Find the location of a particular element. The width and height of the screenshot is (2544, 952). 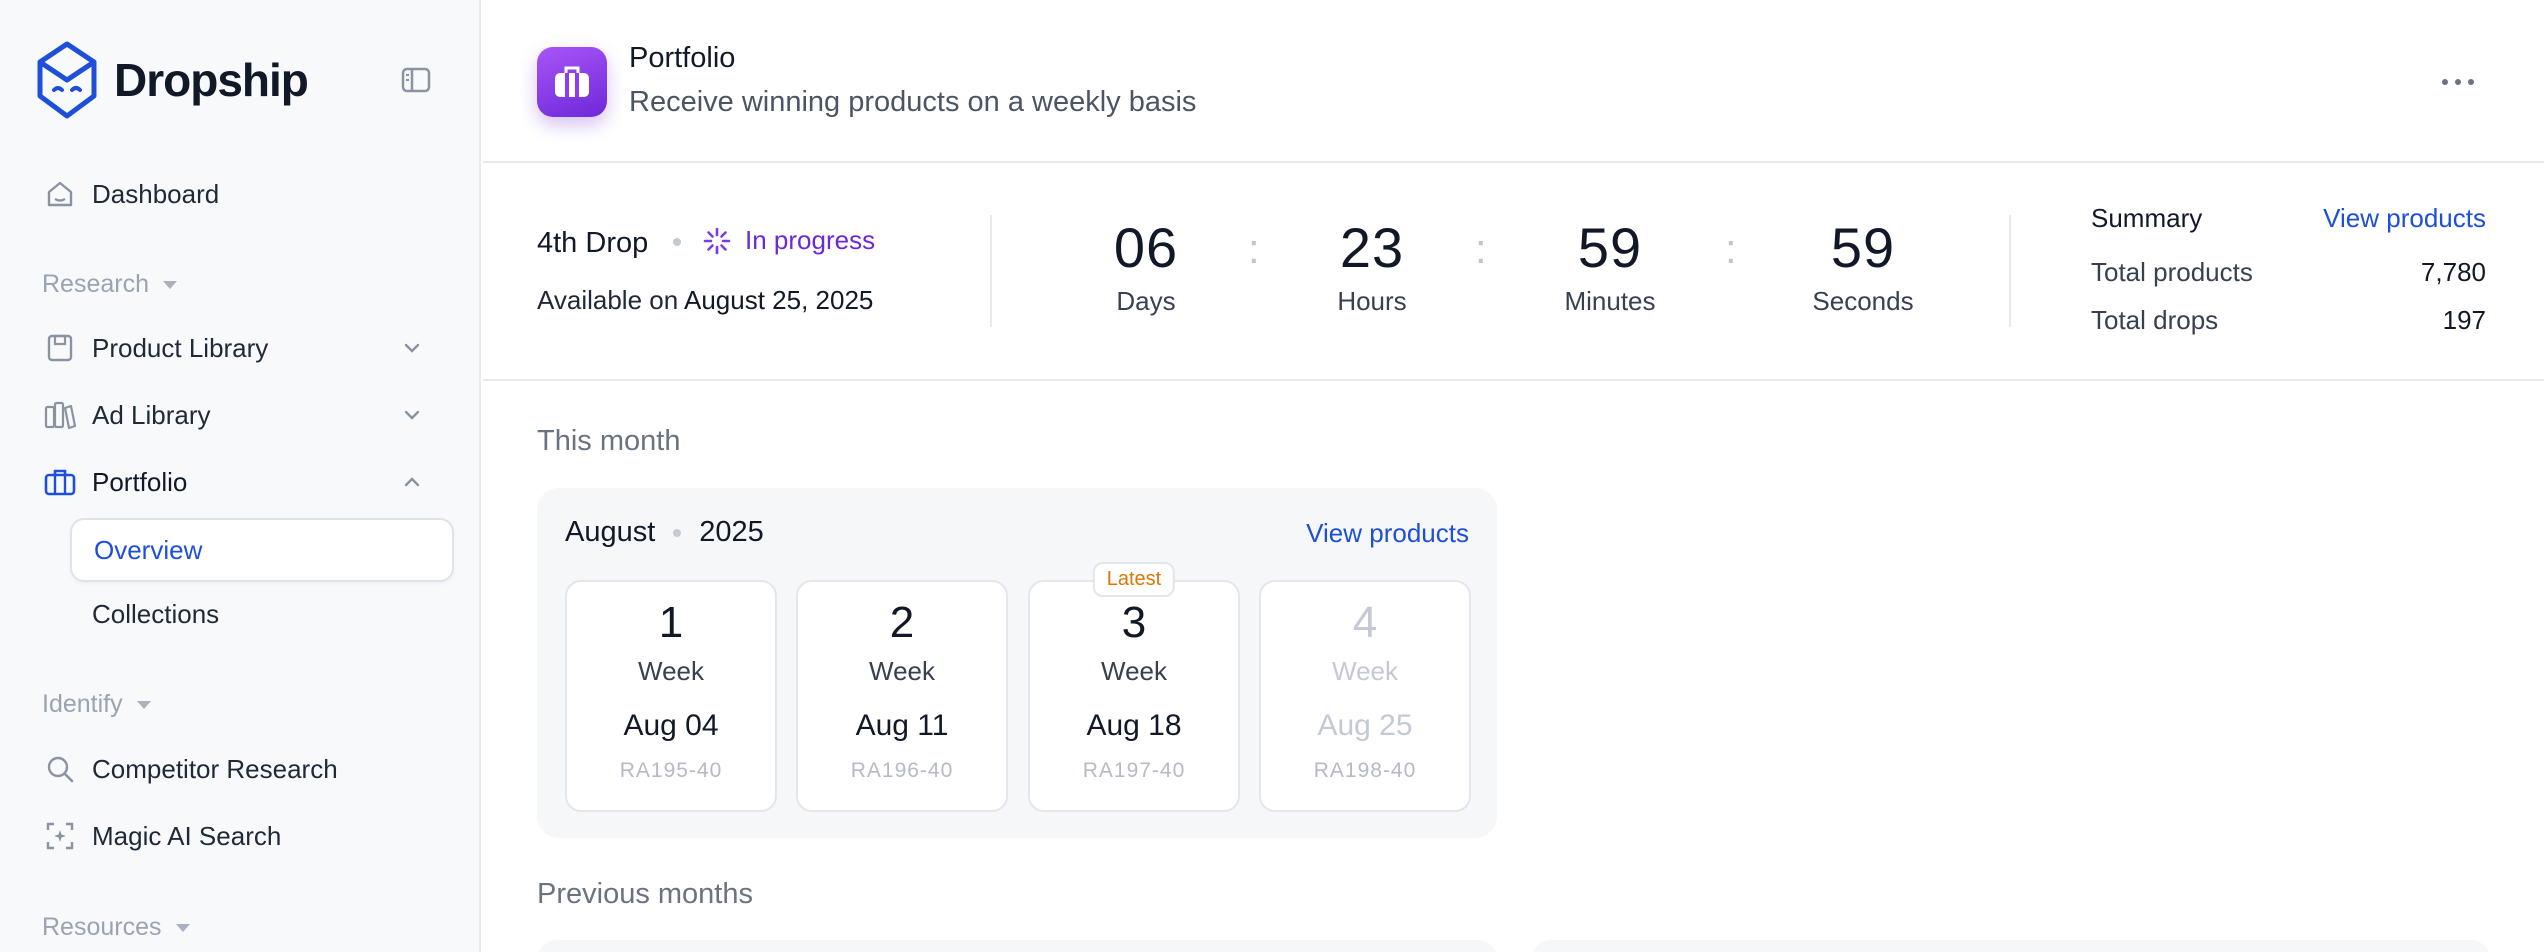

page-title: Portfolio is located at coordinates (682, 58).